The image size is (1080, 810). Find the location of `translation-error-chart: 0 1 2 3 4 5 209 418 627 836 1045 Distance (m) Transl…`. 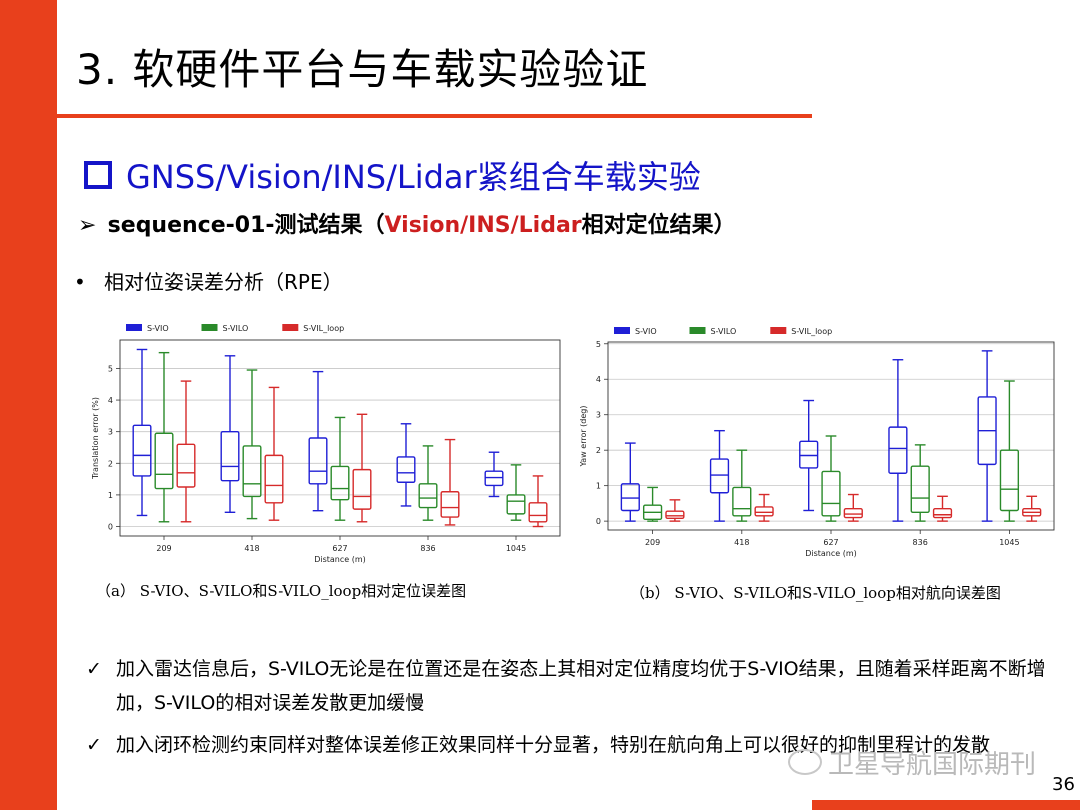

translation-error-chart: 0 1 2 3 4 5 209 418 627 836 1045 Distance (m) Transl… is located at coordinates (329, 440).